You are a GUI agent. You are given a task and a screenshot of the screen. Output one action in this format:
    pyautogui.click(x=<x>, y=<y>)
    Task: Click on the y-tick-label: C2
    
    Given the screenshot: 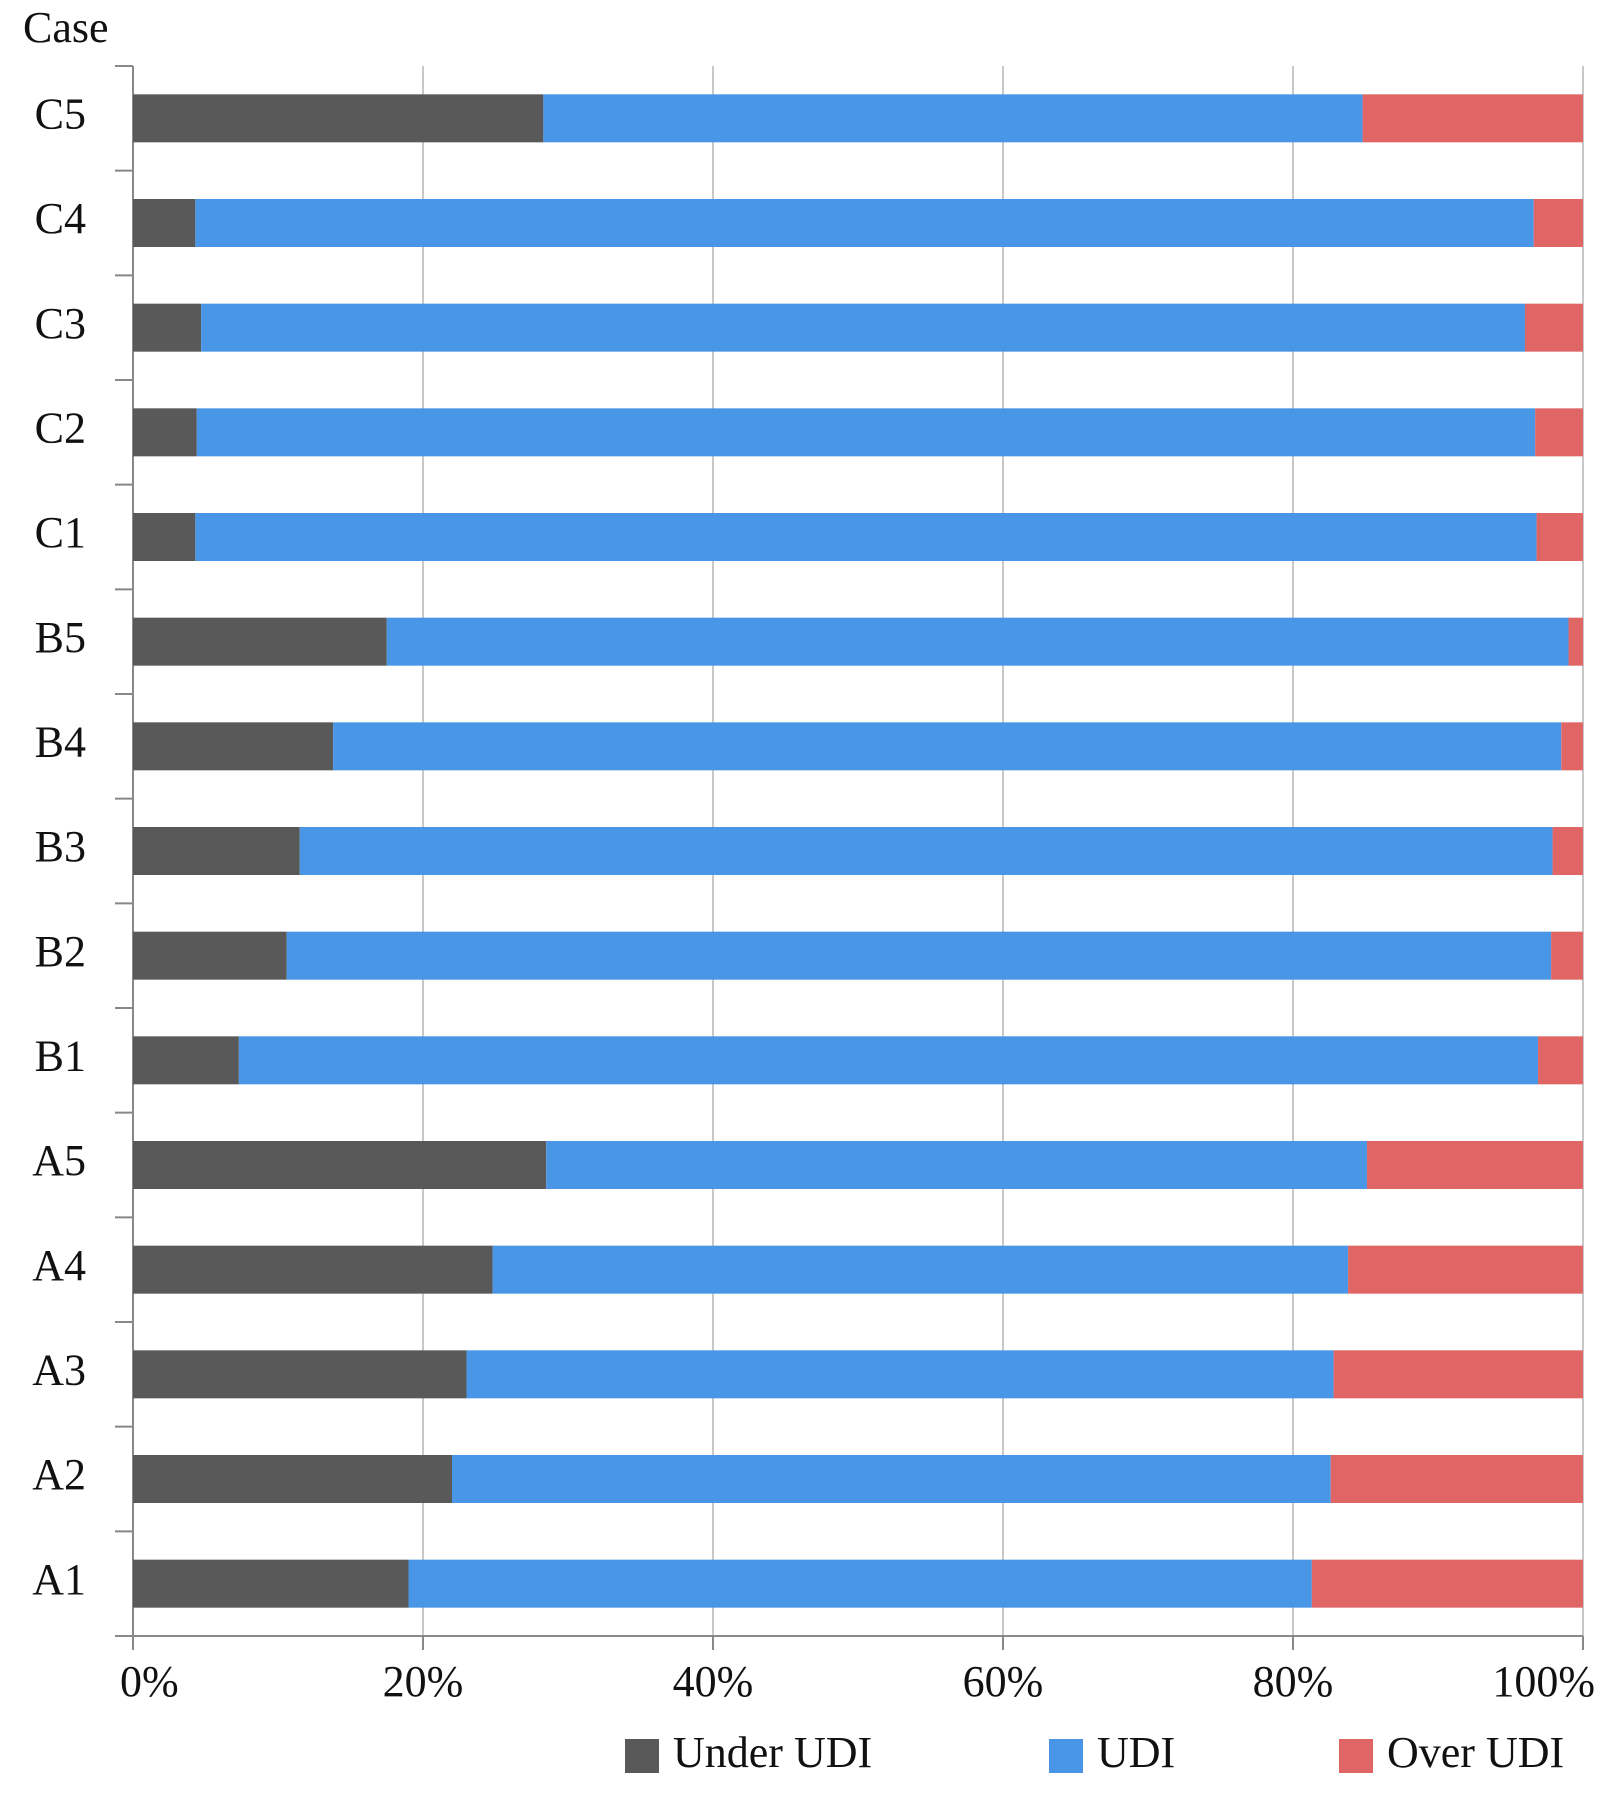 What is the action you would take?
    pyautogui.click(x=60, y=427)
    